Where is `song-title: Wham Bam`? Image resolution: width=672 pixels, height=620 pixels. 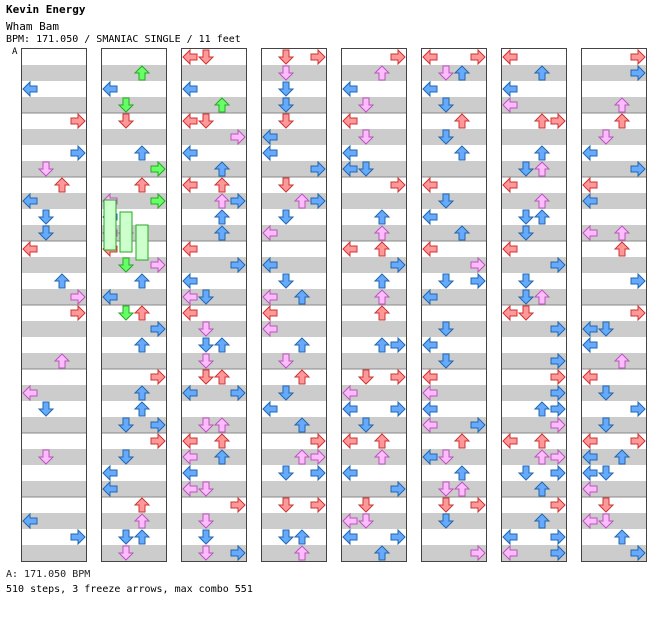
song-title: Wham Bam is located at coordinates (32, 26).